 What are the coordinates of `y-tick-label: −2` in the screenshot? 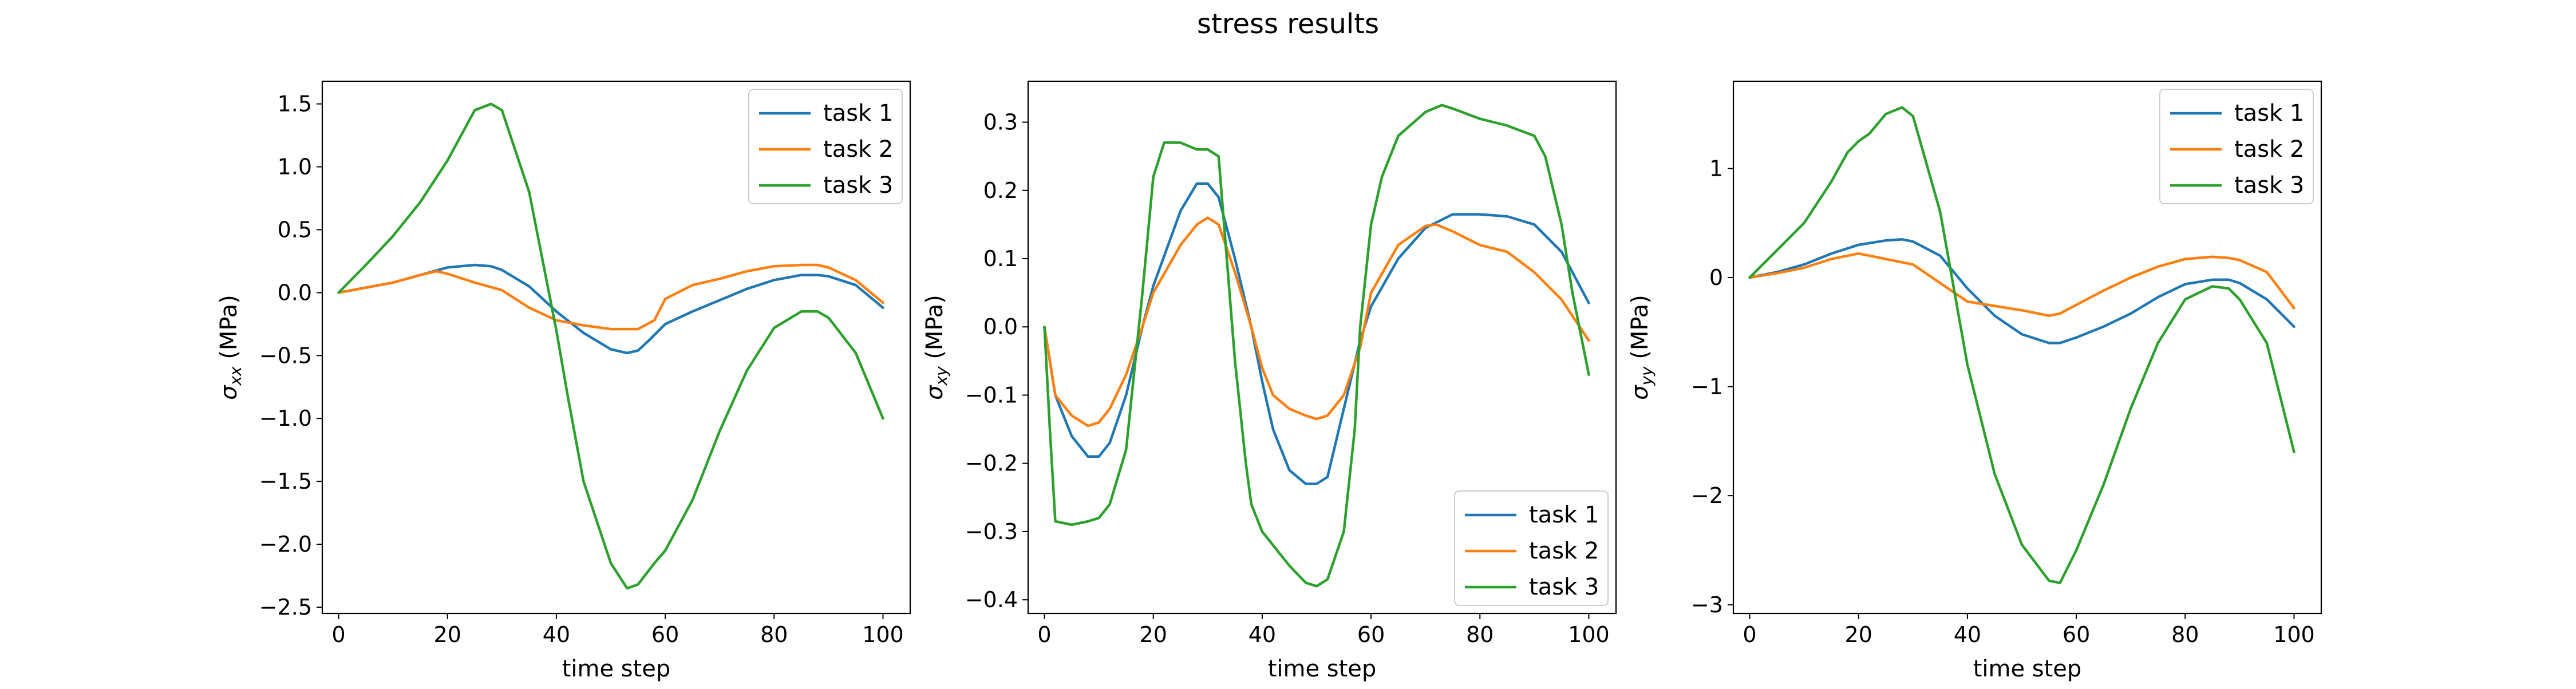 It's located at (1707, 495).